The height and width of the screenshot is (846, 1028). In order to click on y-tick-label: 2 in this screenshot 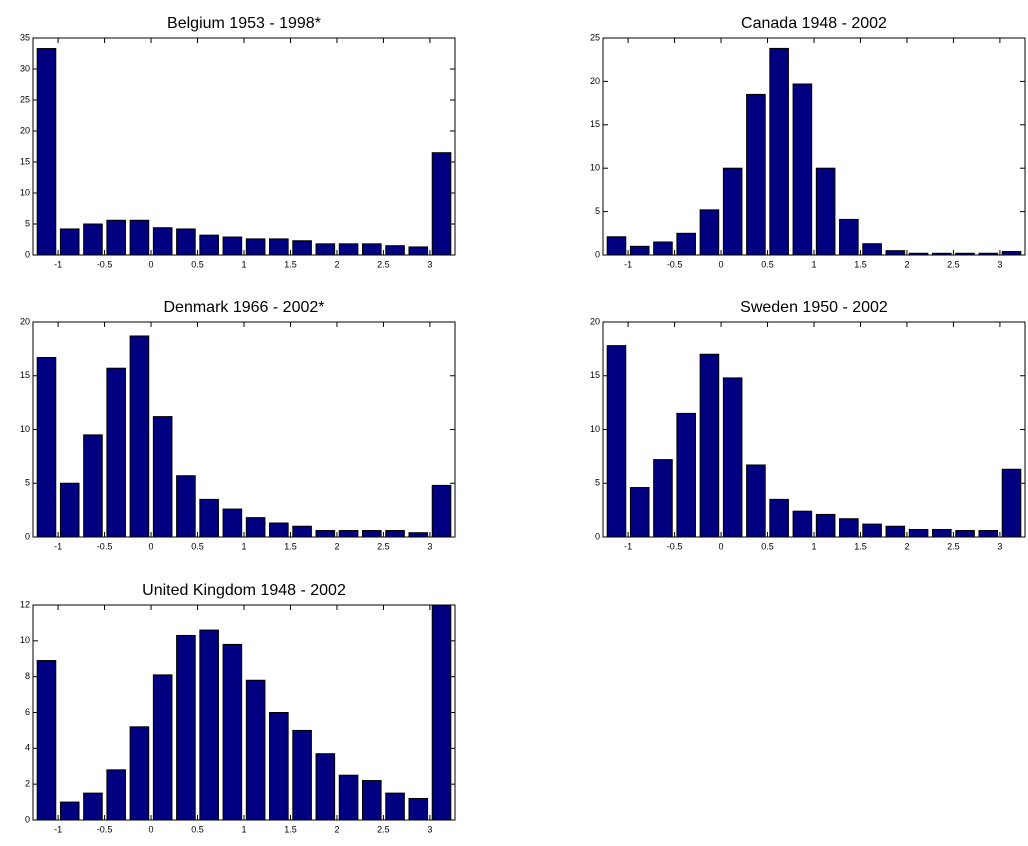, I will do `click(27, 784)`.